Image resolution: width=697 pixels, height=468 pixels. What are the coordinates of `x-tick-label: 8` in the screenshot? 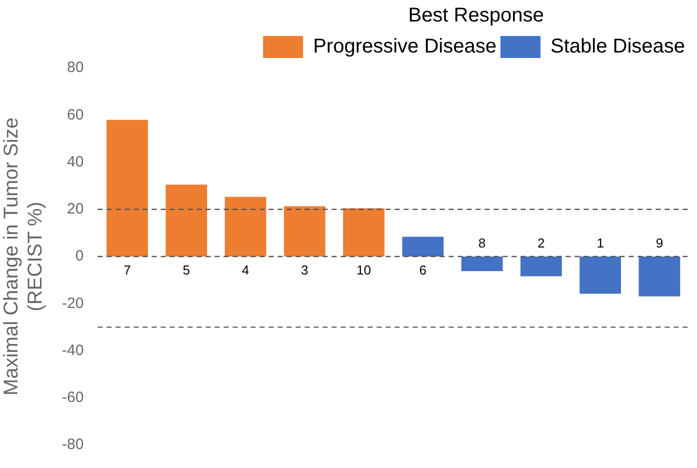 It's located at (482, 243).